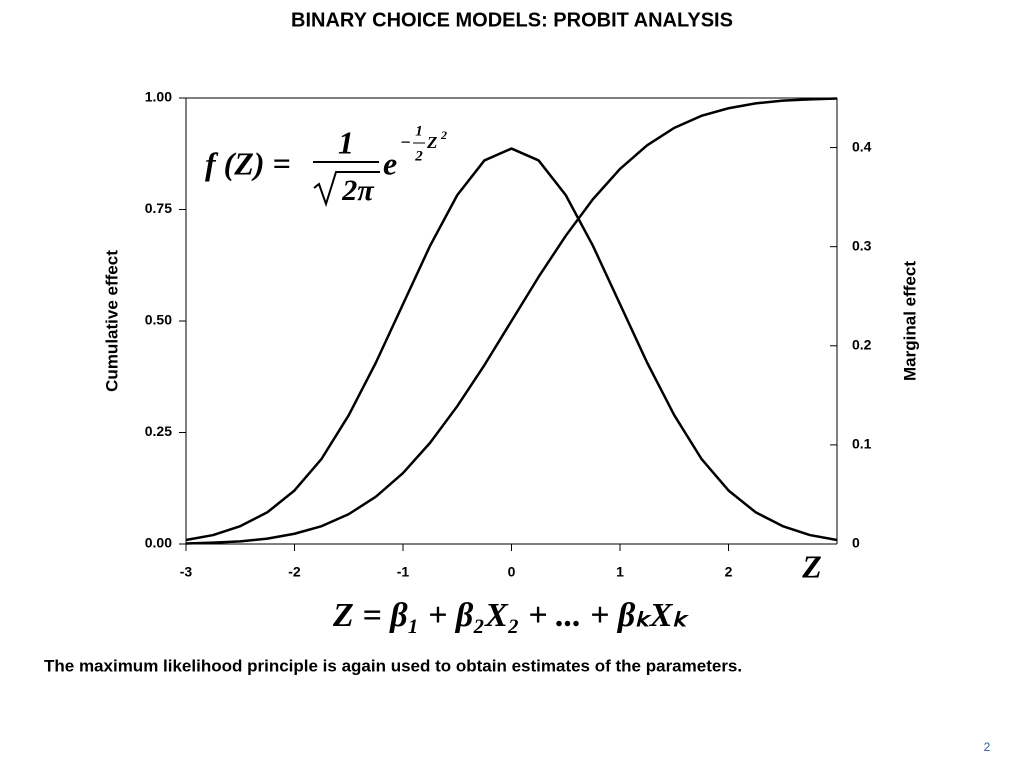 This screenshot has width=1024, height=768. I want to click on y-axis-label: Cumulative effect, so click(111, 321).